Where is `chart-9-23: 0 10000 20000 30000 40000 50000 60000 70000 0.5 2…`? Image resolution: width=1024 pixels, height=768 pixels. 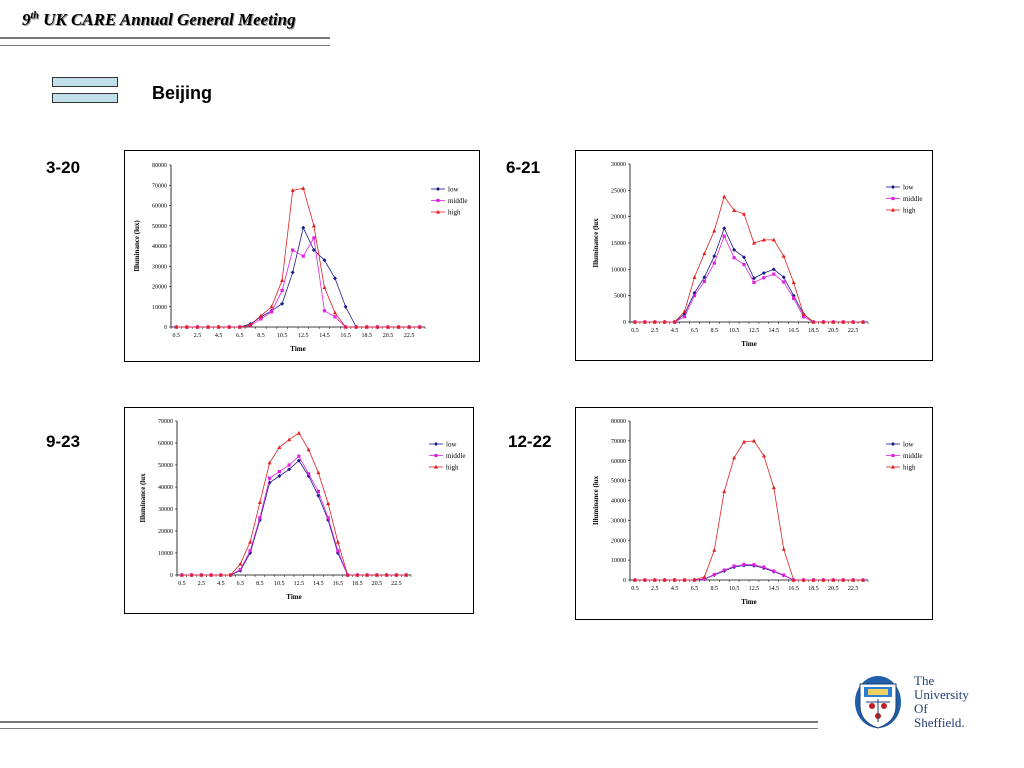 chart-9-23: 0 10000 20000 30000 40000 50000 60000 70000 0.5 2… is located at coordinates (299, 510).